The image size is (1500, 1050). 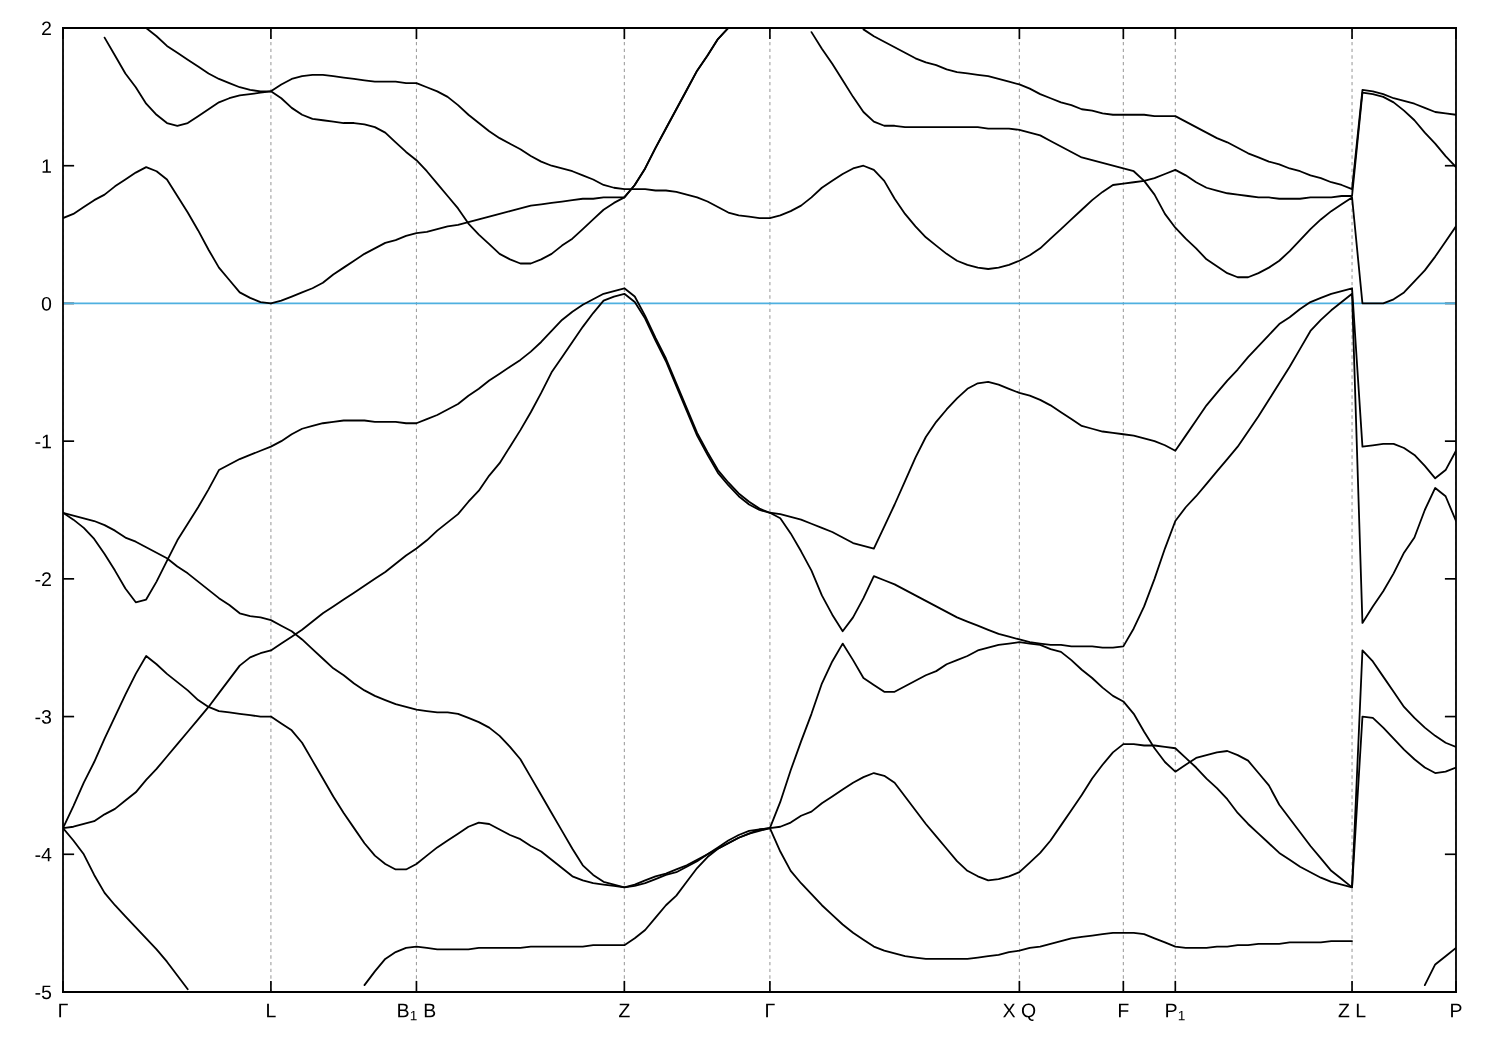 What do you see at coordinates (417, 1012) in the screenshot?
I see `x-tick-label: B$_{1}$ B` at bounding box center [417, 1012].